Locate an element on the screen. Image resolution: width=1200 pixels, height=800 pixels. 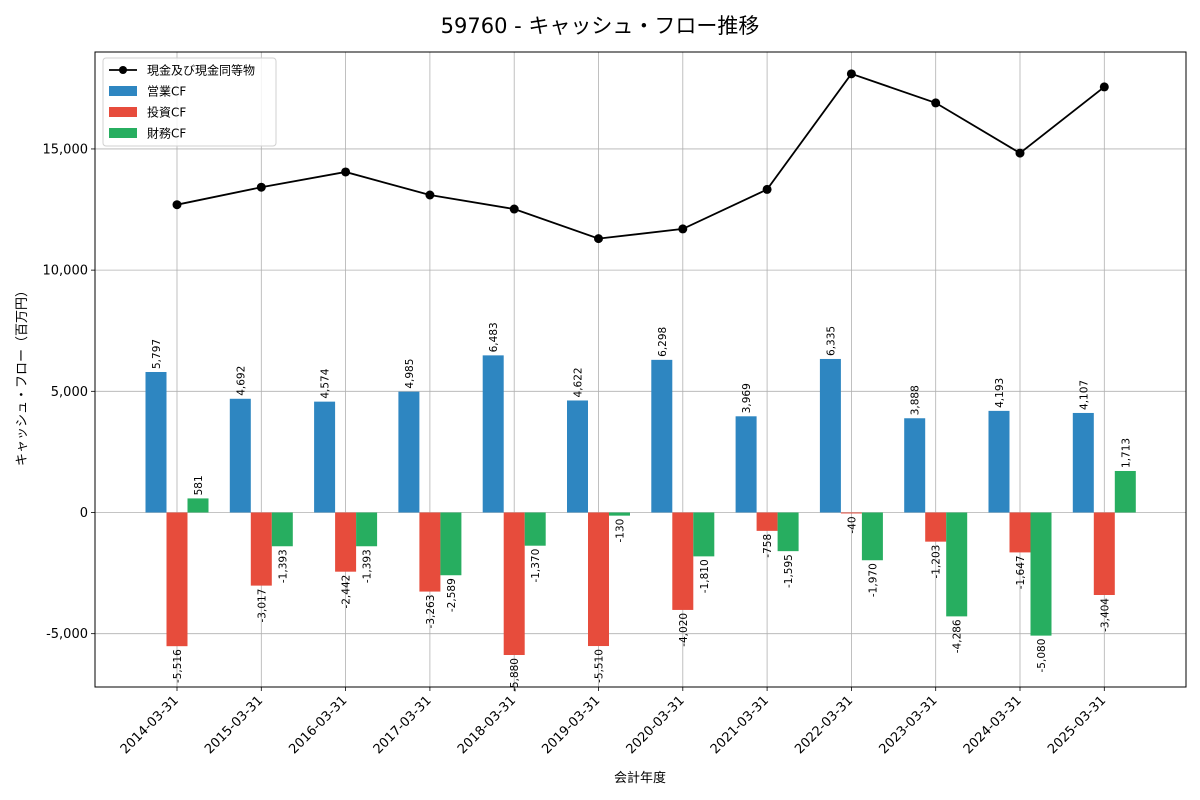
y-tick-label: 5,000 is located at coordinates (69, 392).